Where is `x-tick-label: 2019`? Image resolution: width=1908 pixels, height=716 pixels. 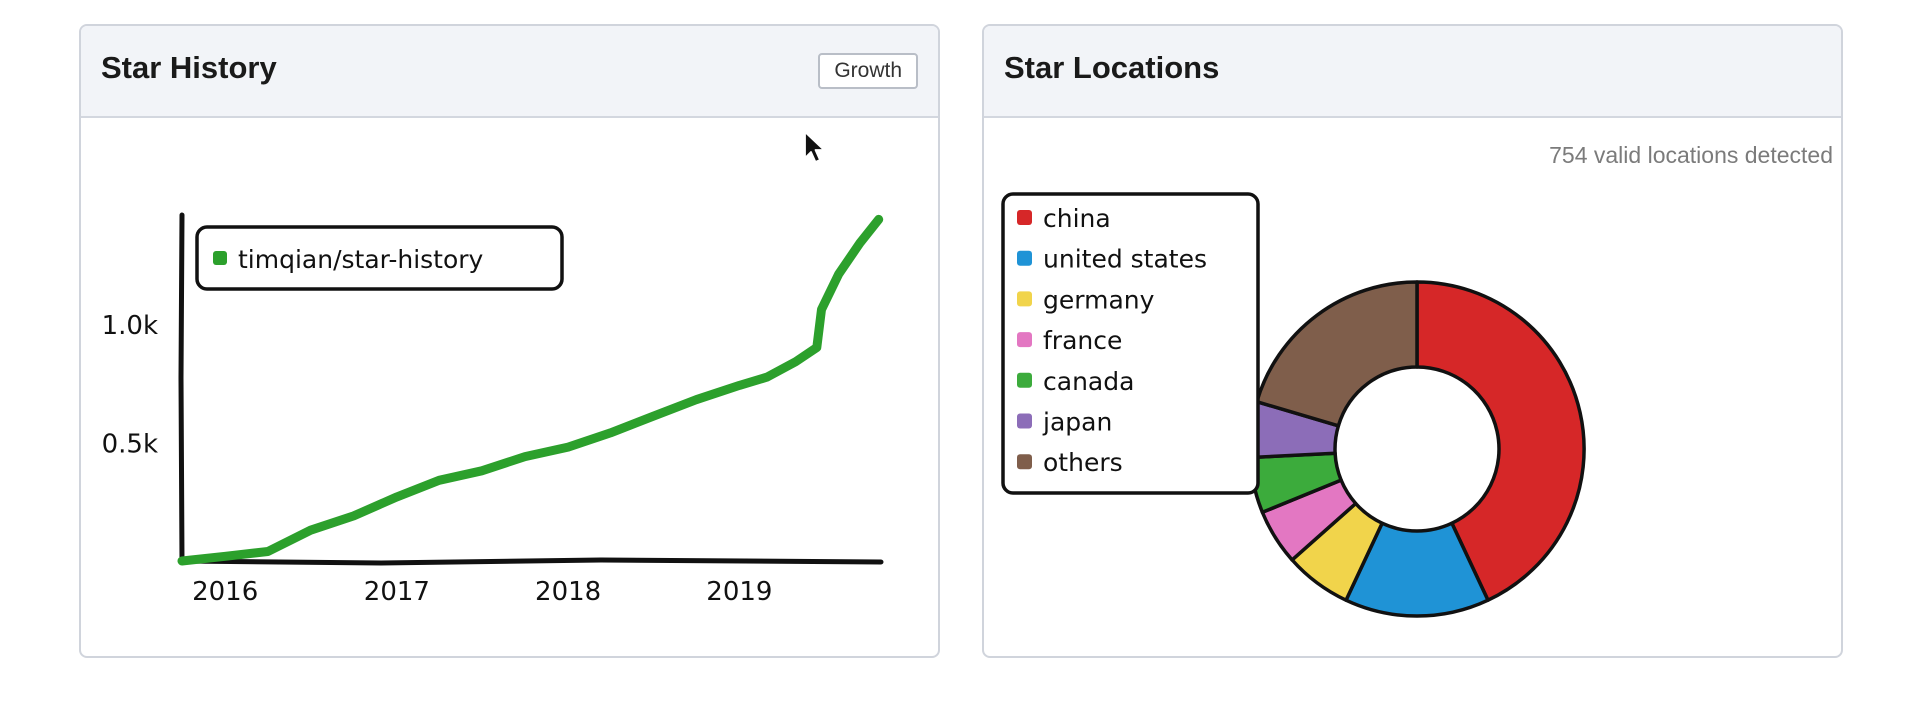 x-tick-label: 2019 is located at coordinates (739, 592).